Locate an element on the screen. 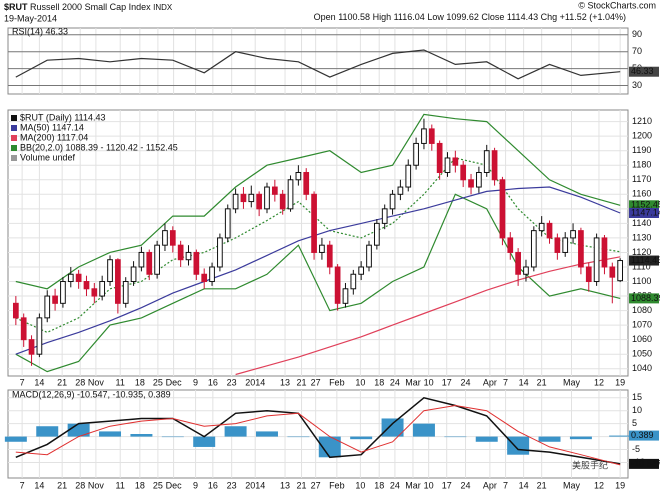 The height and width of the screenshot is (492, 660). x-tick-label: 9 is located at coordinates (195, 485).